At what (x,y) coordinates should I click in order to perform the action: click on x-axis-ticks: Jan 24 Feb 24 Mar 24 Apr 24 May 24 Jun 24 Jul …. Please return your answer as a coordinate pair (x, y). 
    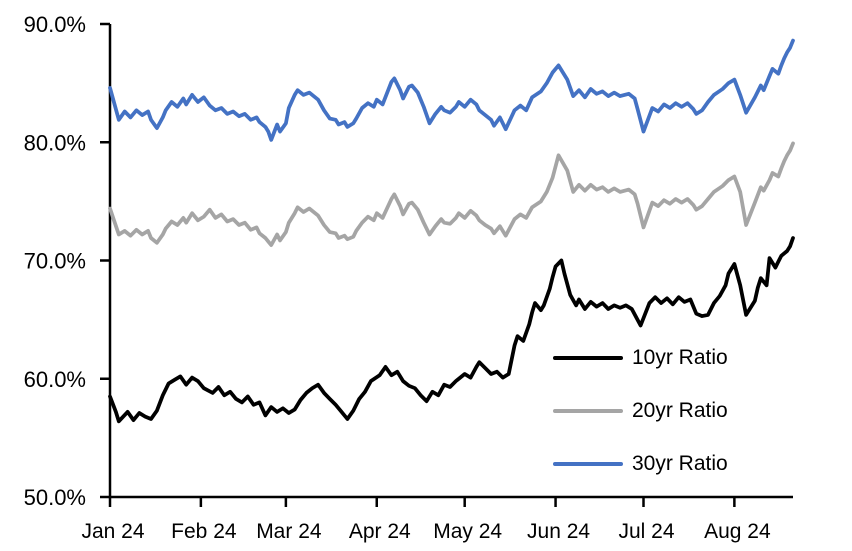
    Looking at the image, I should click on (426, 520).